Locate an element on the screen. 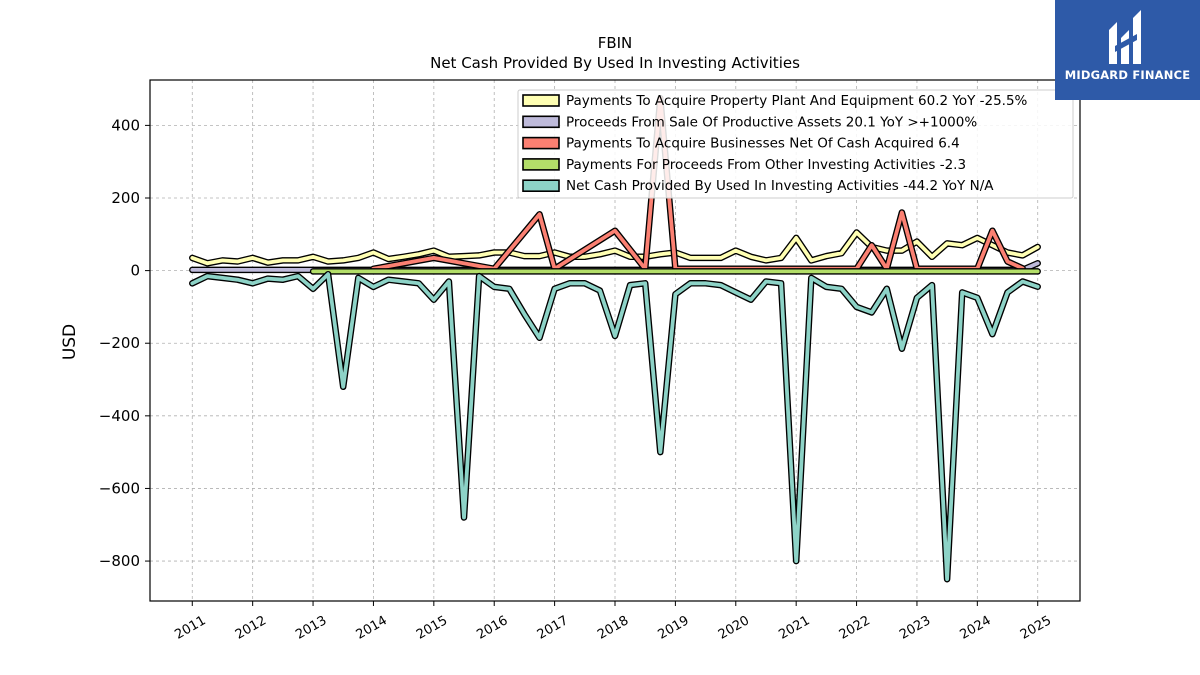  x-tick-label: 2012 is located at coordinates (251, 628).